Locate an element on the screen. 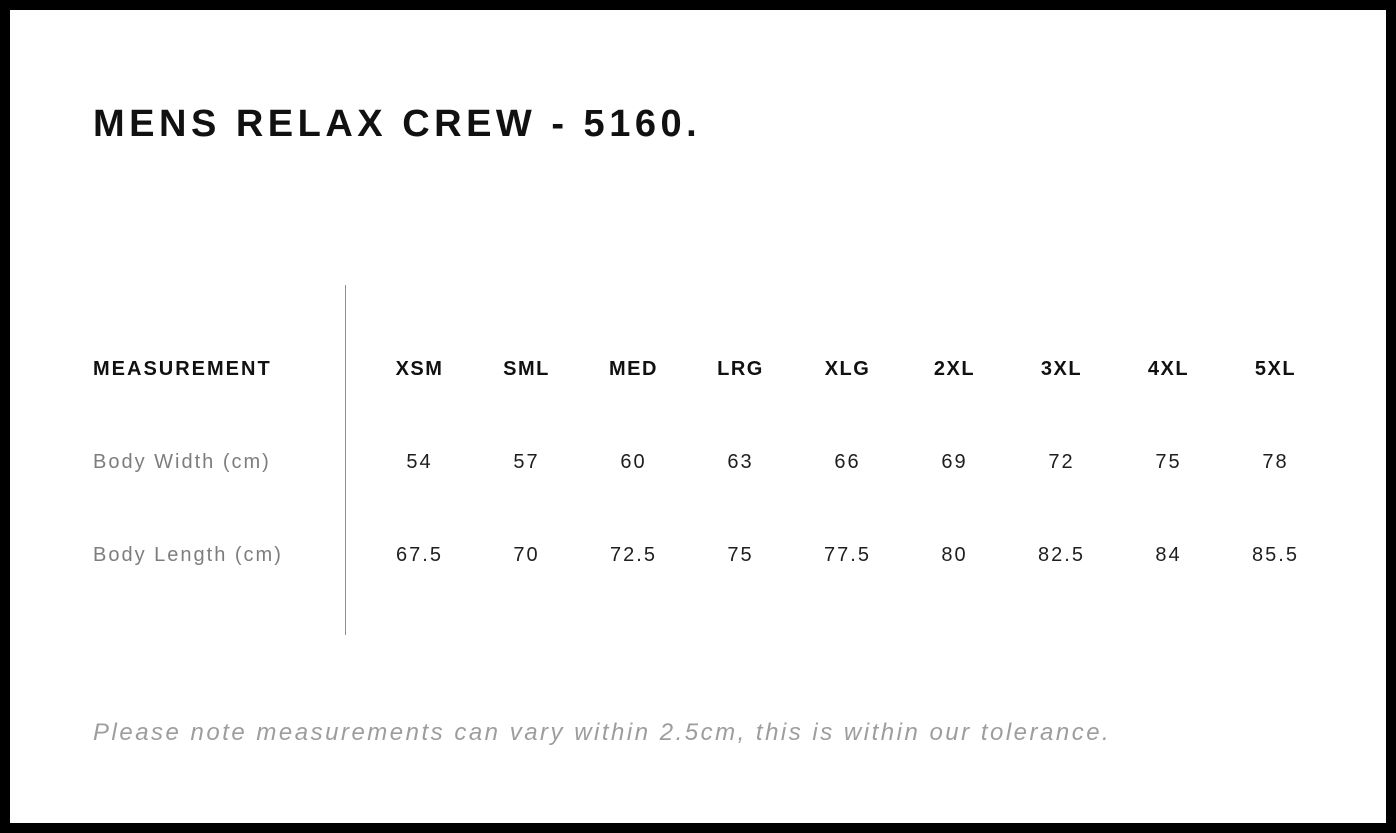 This screenshot has height=833, width=1396. table-divider-line is located at coordinates (345, 460).